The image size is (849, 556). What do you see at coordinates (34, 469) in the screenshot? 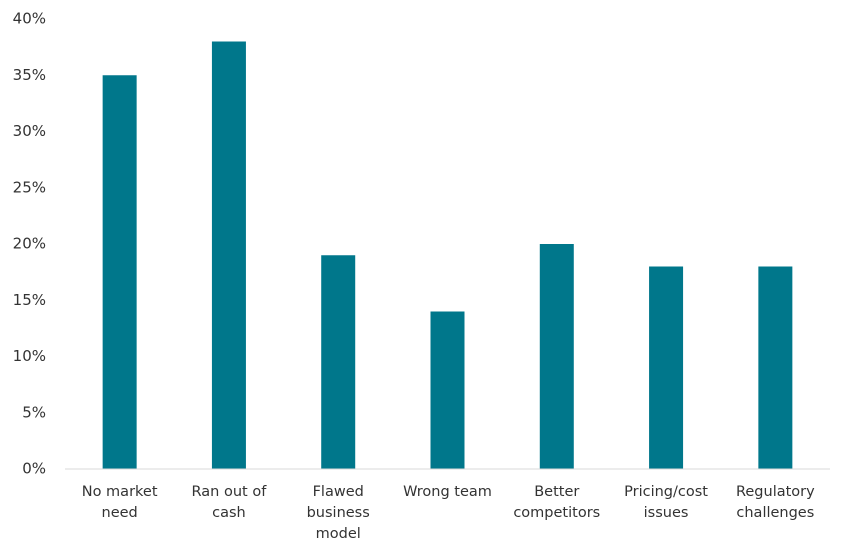
I see `y-tick-label: 0%` at bounding box center [34, 469].